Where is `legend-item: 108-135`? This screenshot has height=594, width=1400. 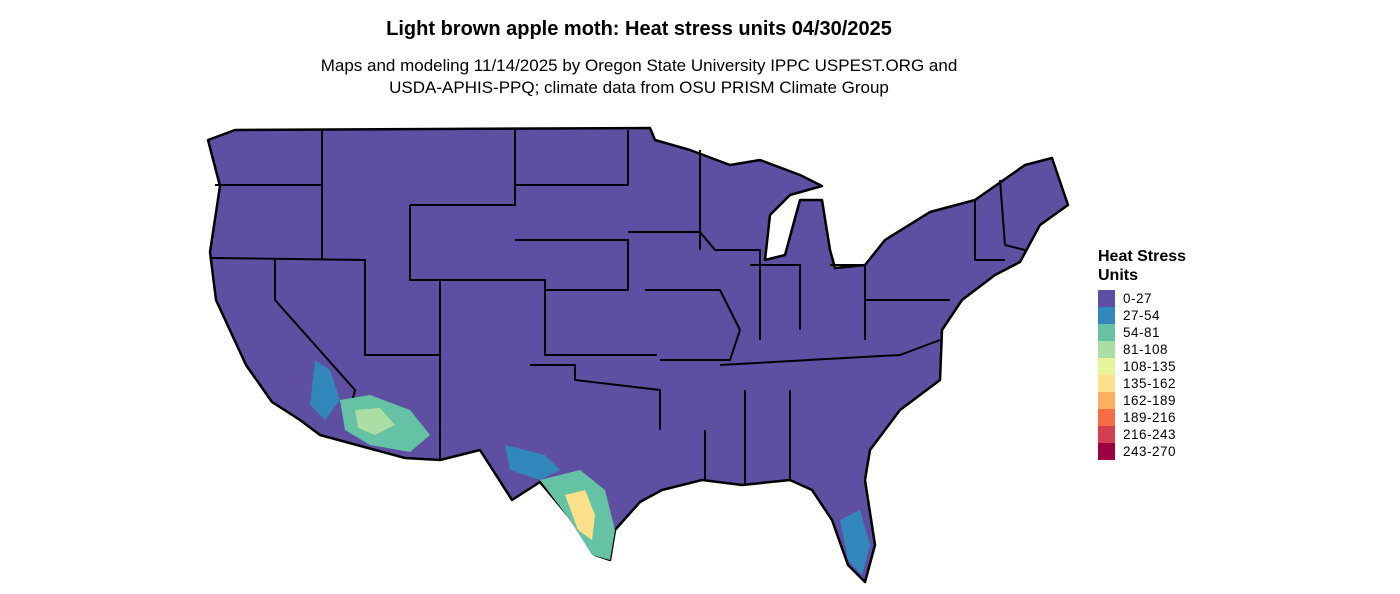 legend-item: 108-135 is located at coordinates (1153, 366).